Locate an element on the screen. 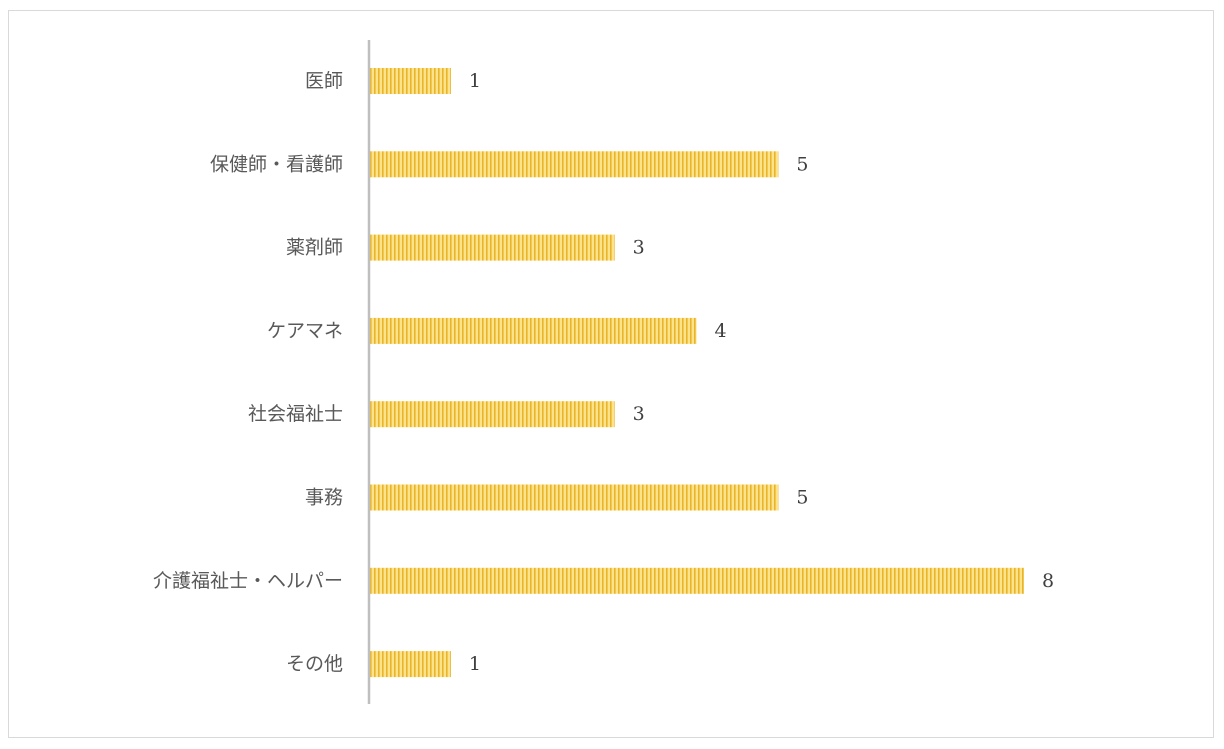  category-label: 保健師・看護師 is located at coordinates (276, 164).